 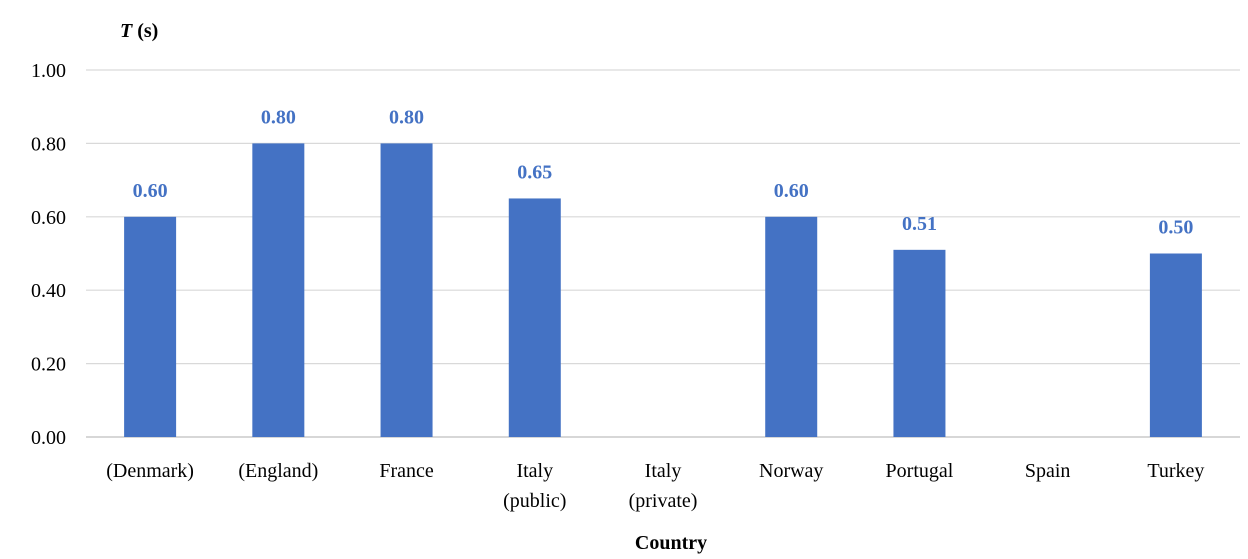 I want to click on x-tick-label: Italy (public), so click(x=534, y=486).